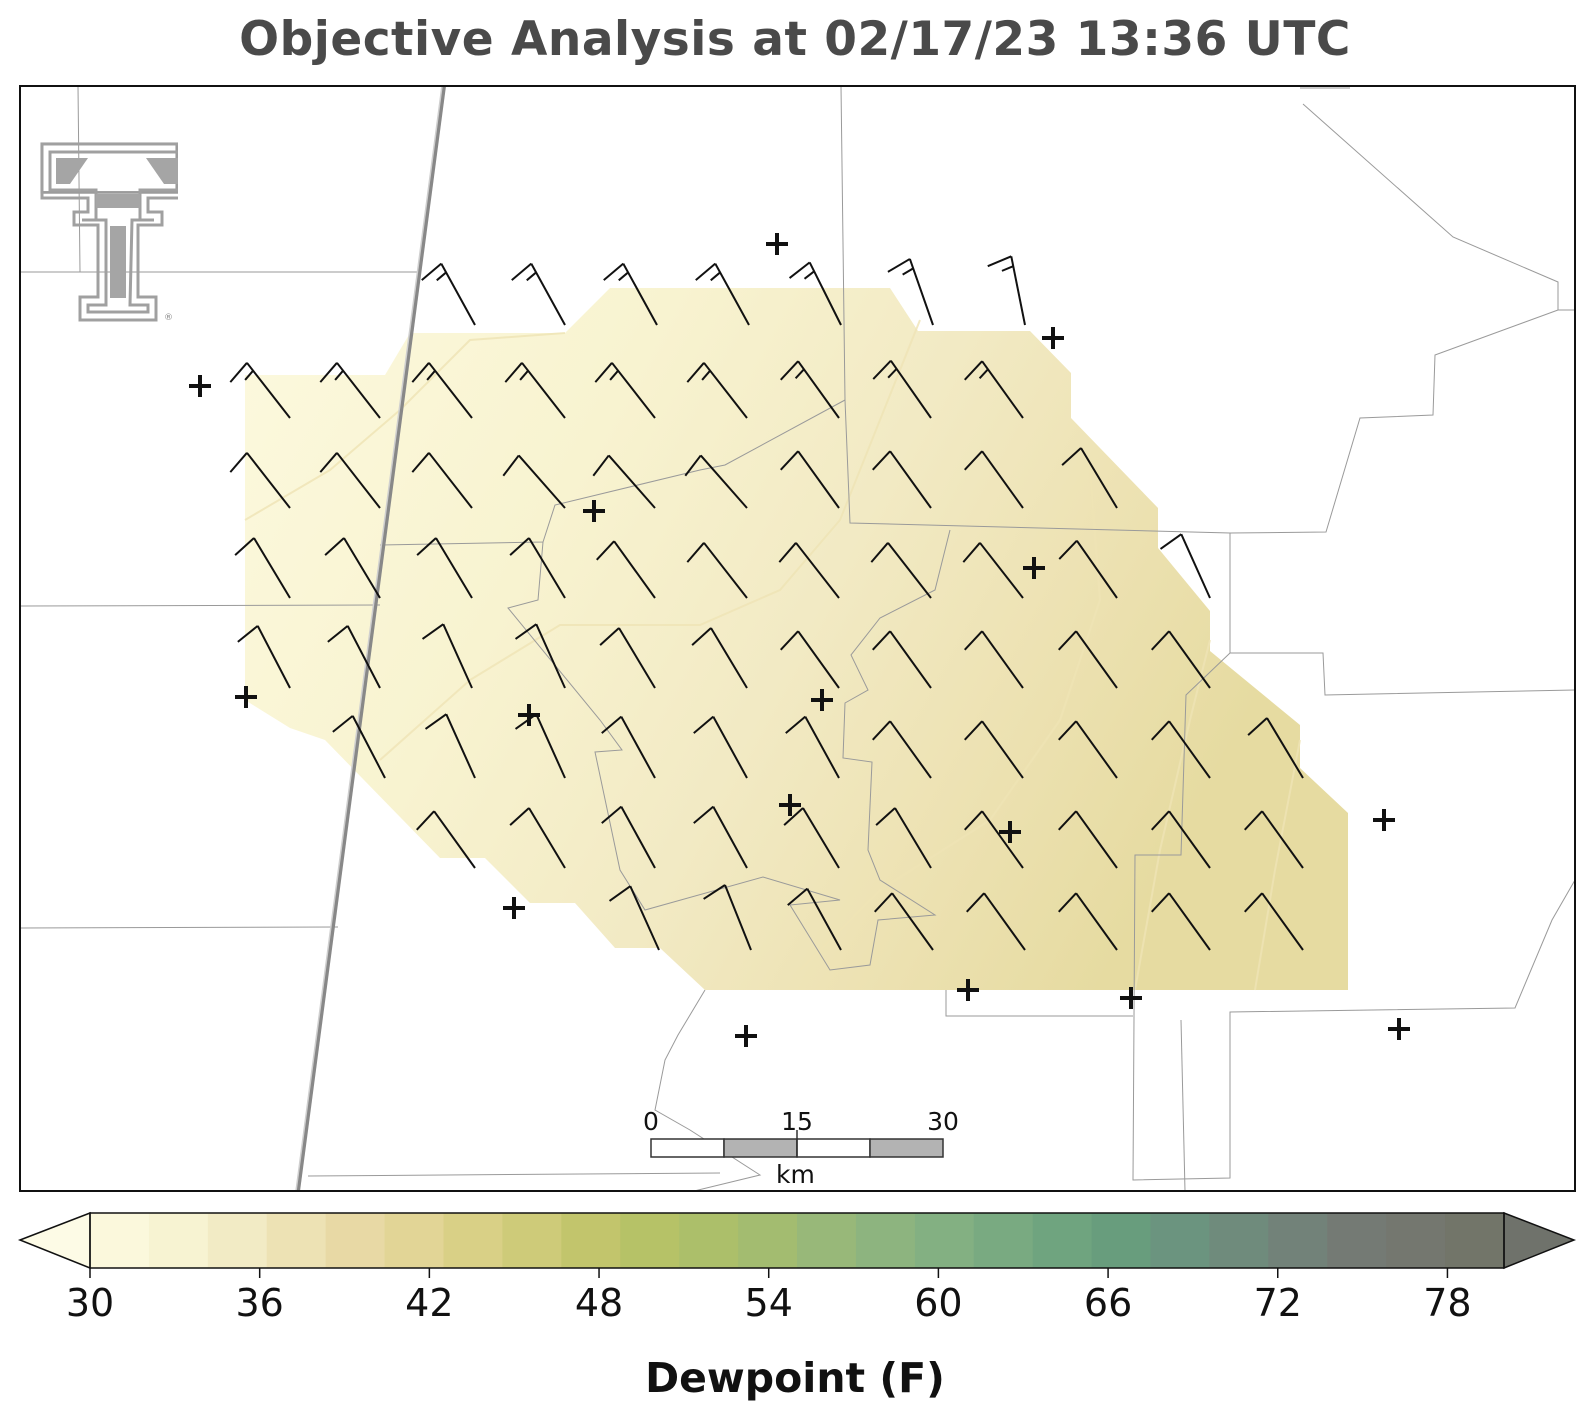 The height and width of the screenshot is (1421, 1590). What do you see at coordinates (429, 1303) in the screenshot?
I see `colorbar-tick-label: 42` at bounding box center [429, 1303].